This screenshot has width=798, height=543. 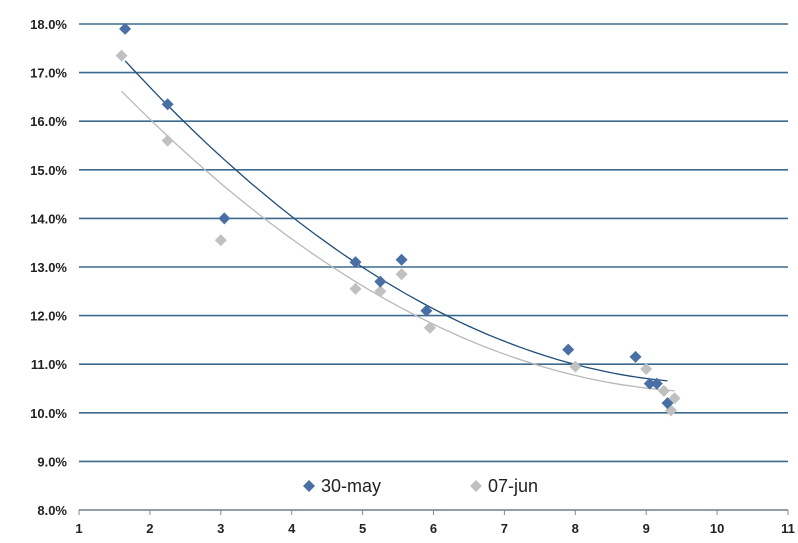 I want to click on y-tick-label: 8.0%, so click(x=52, y=510).